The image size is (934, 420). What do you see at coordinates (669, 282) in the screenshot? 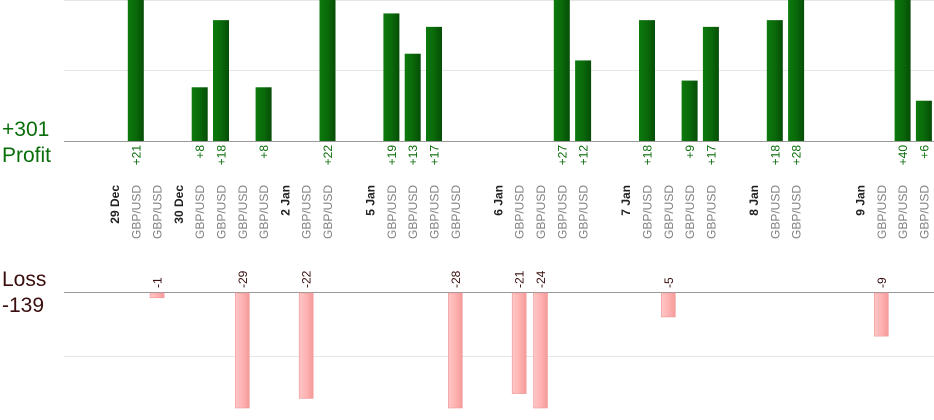
I see `loss-value-label: -5` at bounding box center [669, 282].